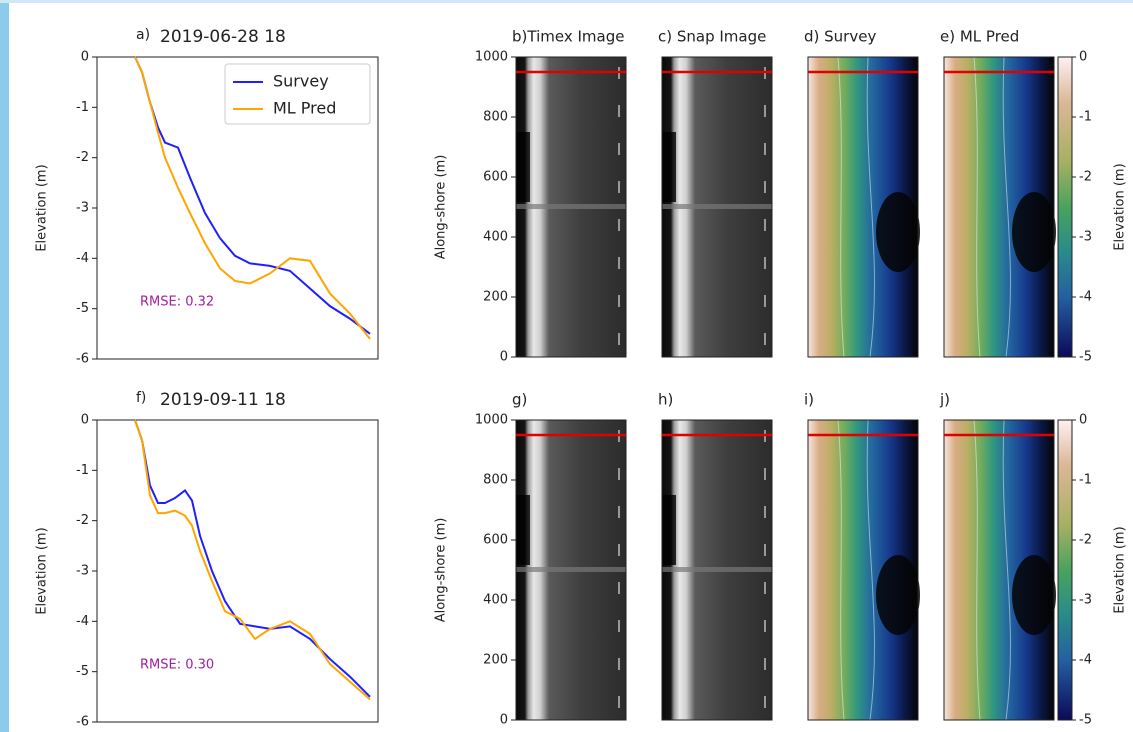 The height and width of the screenshot is (732, 1133). What do you see at coordinates (4, 366) in the screenshot?
I see `side-border` at bounding box center [4, 366].